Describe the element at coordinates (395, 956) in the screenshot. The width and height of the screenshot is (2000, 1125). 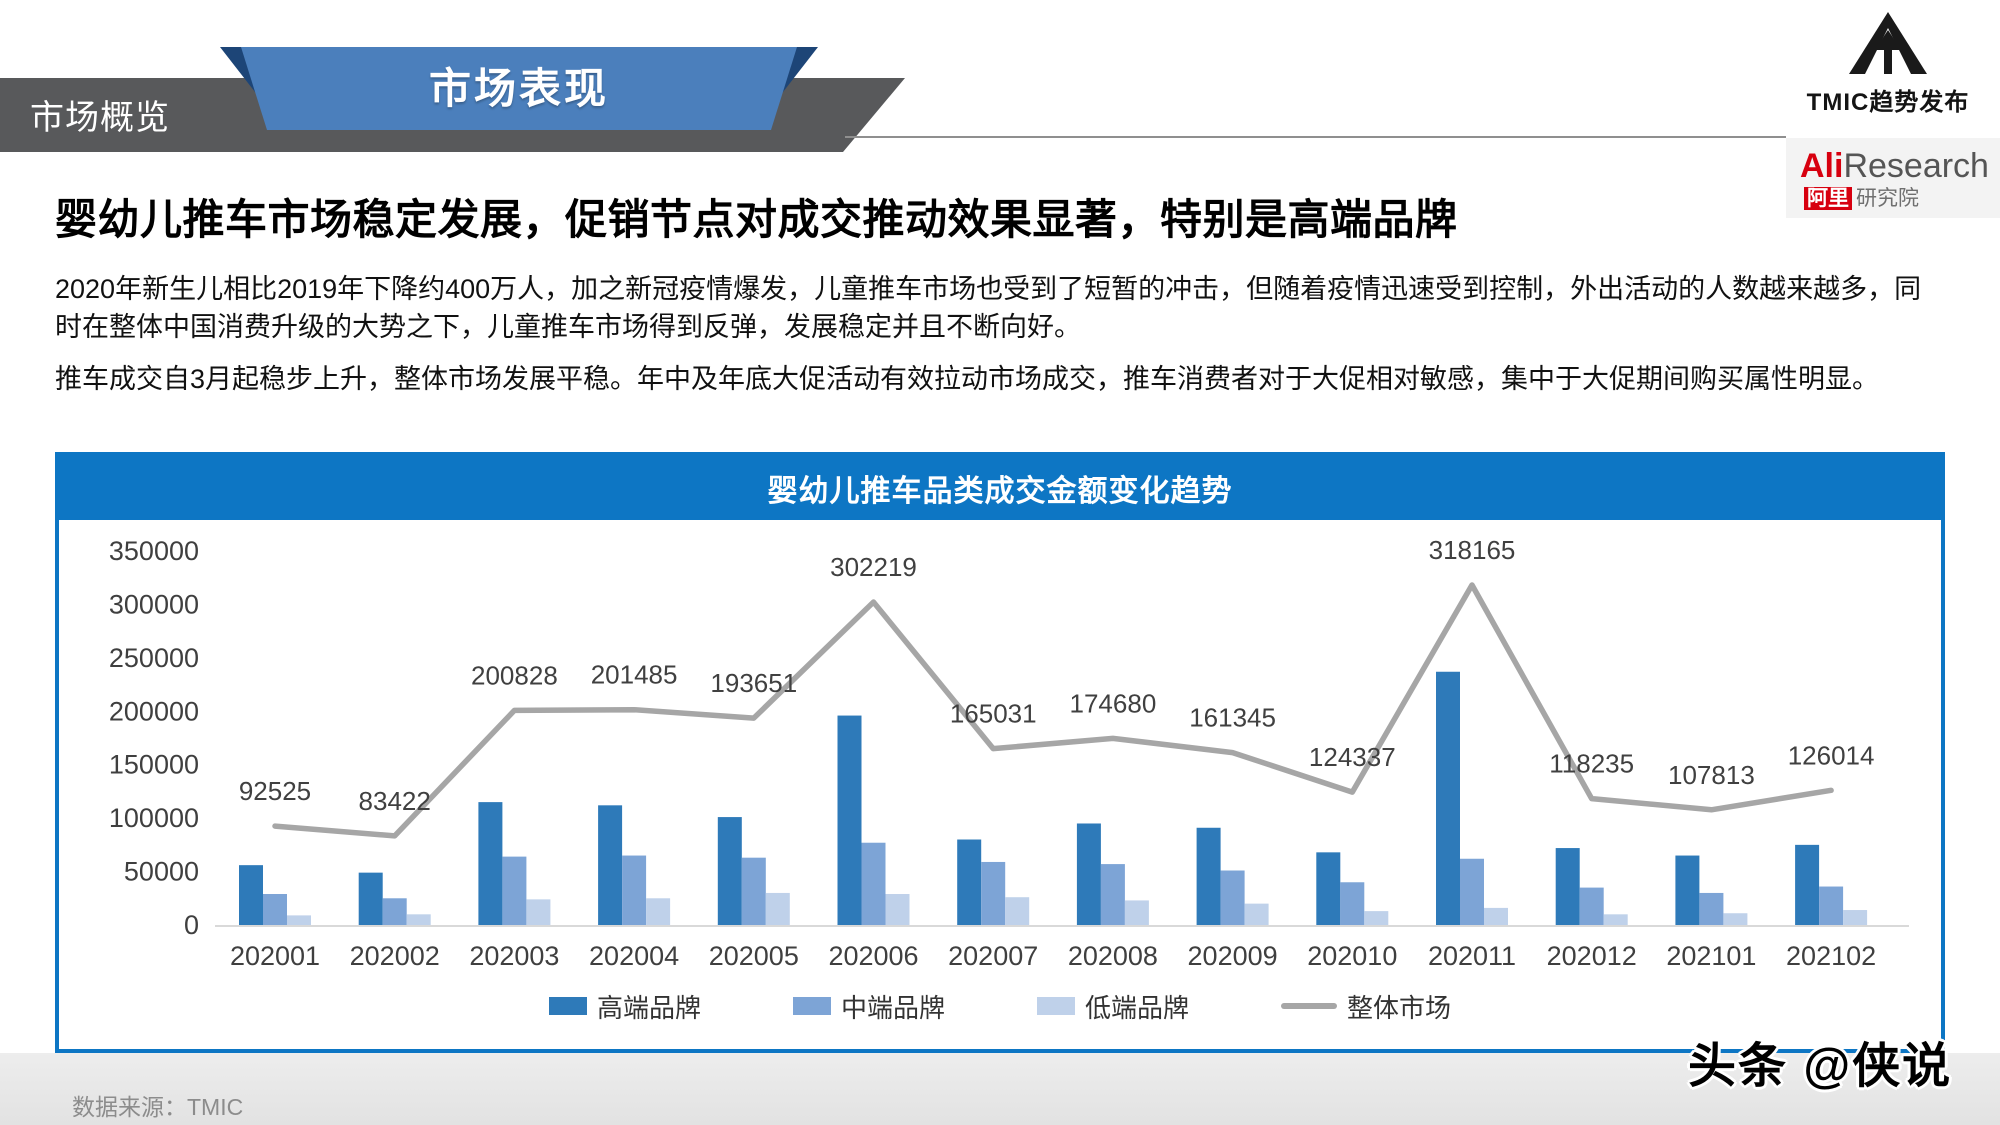
I see `x-tick-label: 202002` at that location.